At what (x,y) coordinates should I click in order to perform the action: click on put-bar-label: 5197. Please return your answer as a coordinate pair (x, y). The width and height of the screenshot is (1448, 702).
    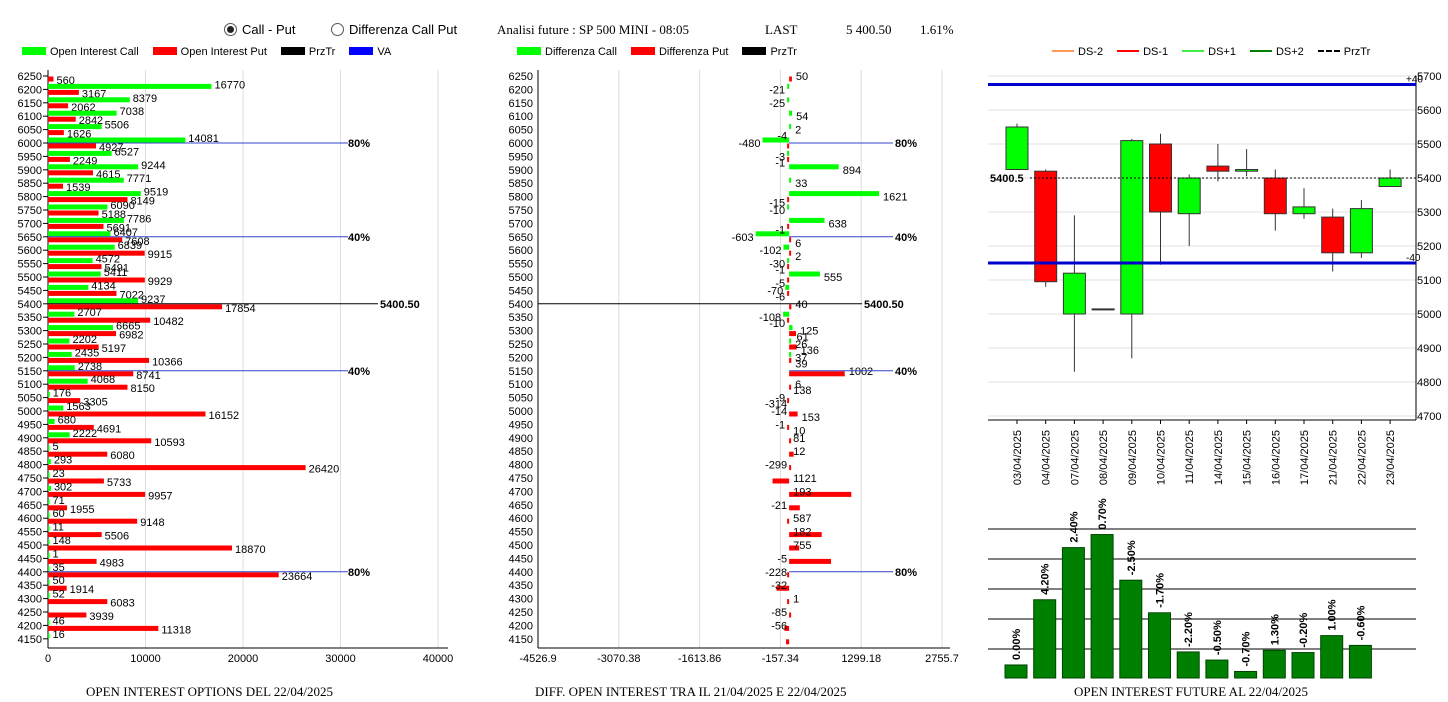
    Looking at the image, I should click on (114, 349).